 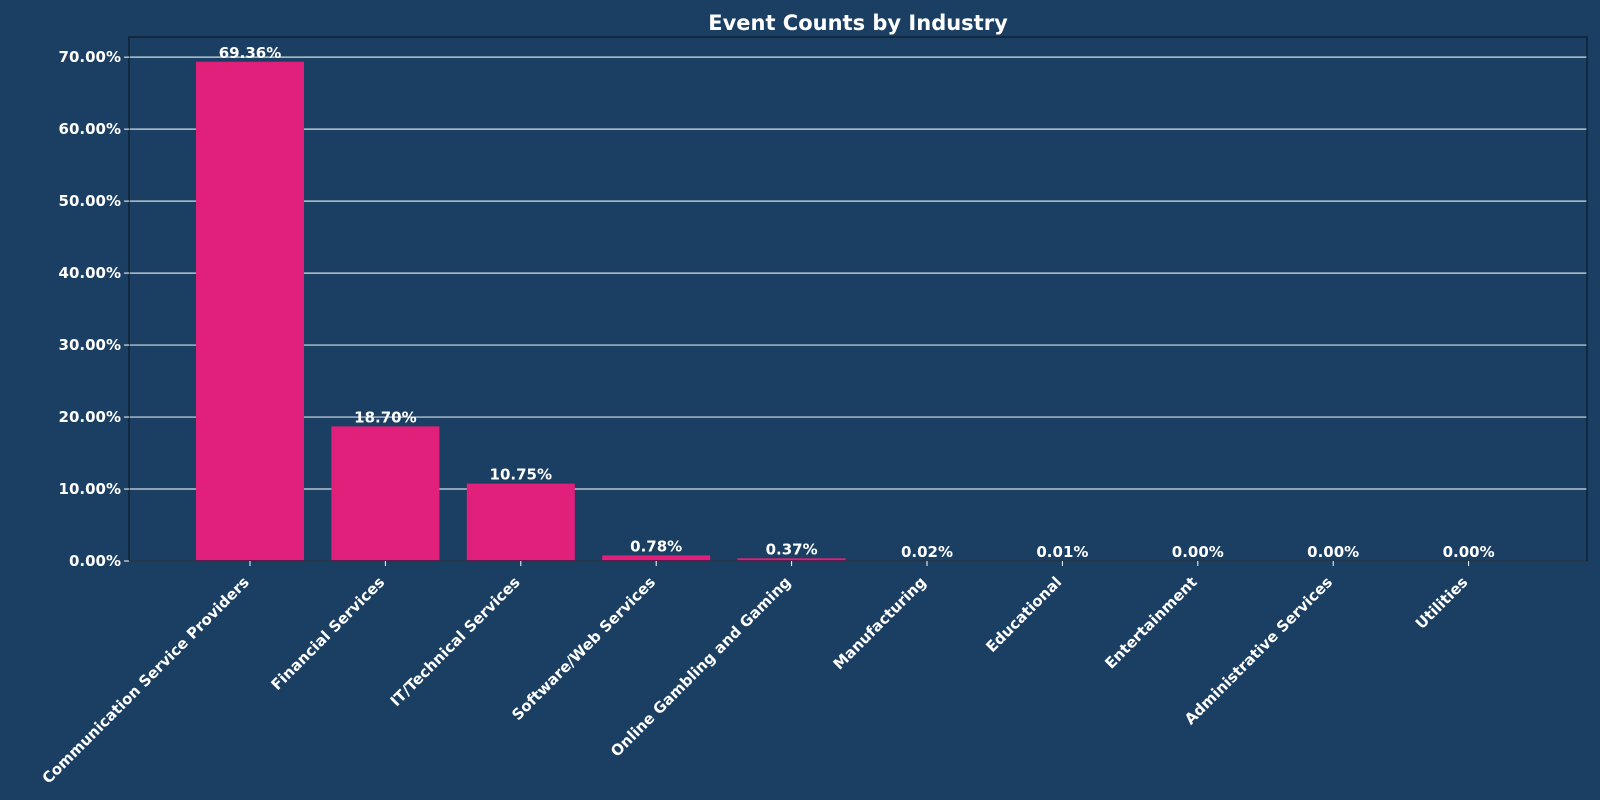 I want to click on y-tick-label: 70.00%, so click(x=90, y=57).